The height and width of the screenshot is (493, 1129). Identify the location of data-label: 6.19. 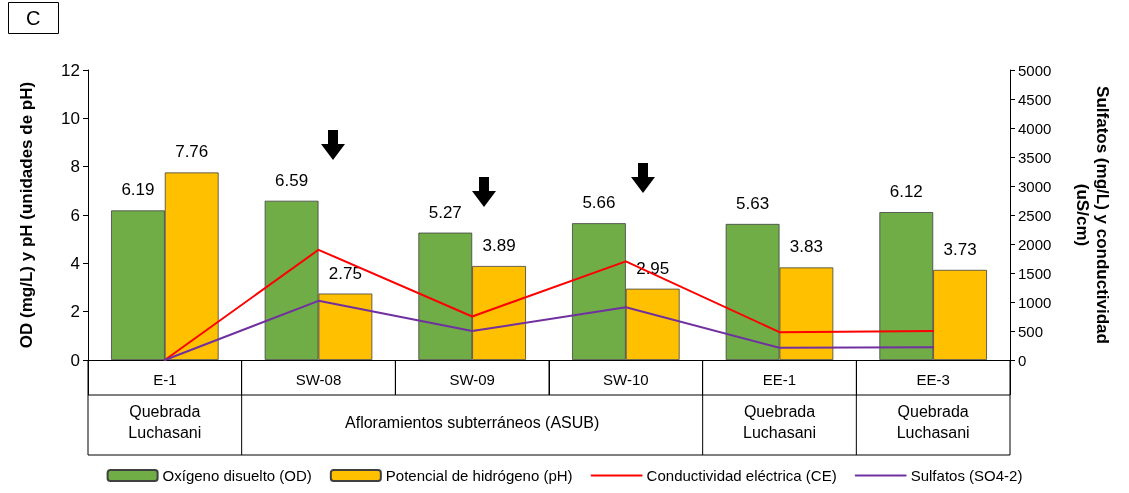
(138, 190).